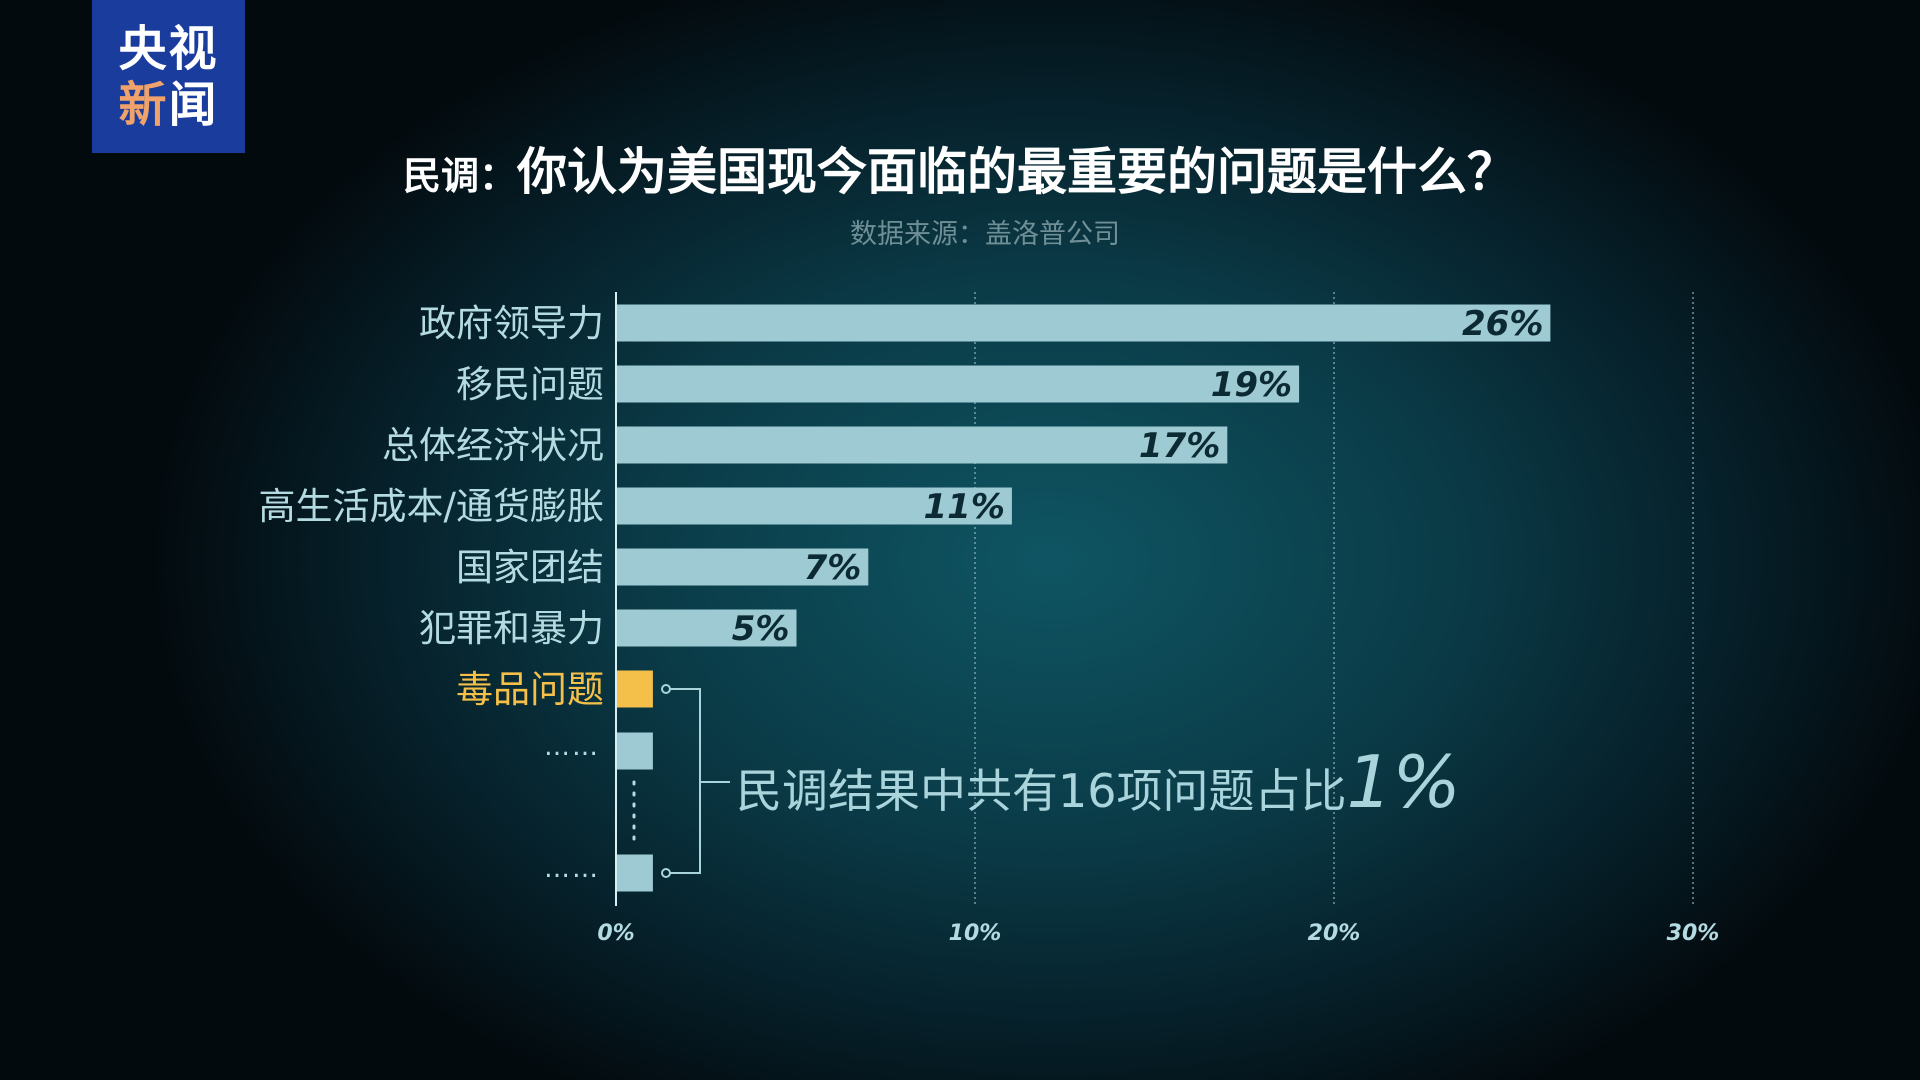  I want to click on cctv-news-logo: 央视 新闻, so click(168, 76).